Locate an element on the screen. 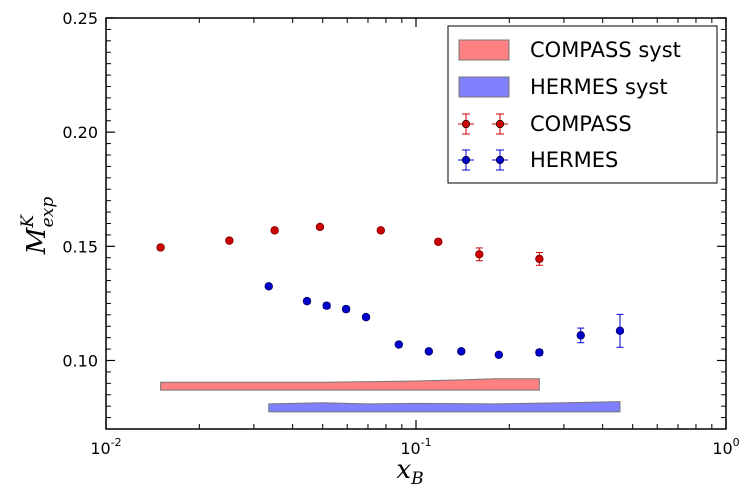 This screenshot has width=747, height=495. y-tick-label: 0.20 is located at coordinates (80, 132).